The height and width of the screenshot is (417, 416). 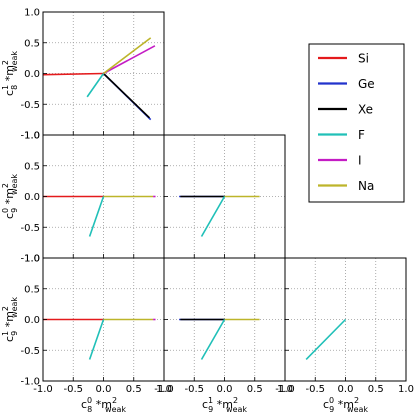 I want to click on panel-0-0: -1.0 -0.5 0.0 0.5 1.0, so click(x=92, y=75).